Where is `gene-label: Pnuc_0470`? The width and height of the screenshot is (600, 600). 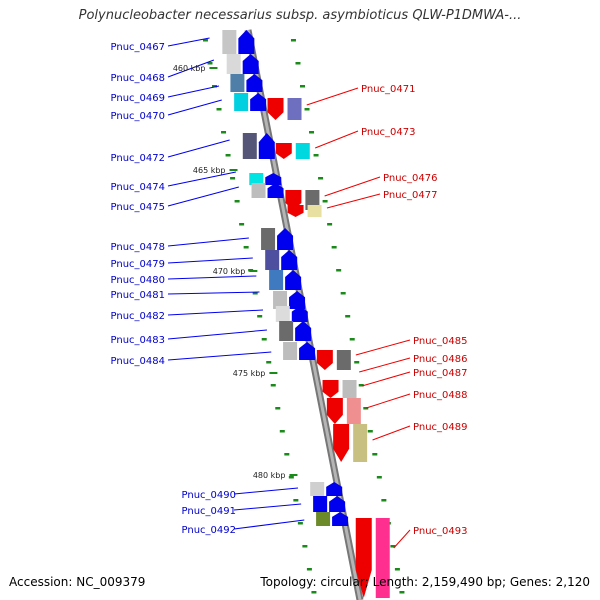
gene-label: Pnuc_0470 is located at coordinates (138, 116).